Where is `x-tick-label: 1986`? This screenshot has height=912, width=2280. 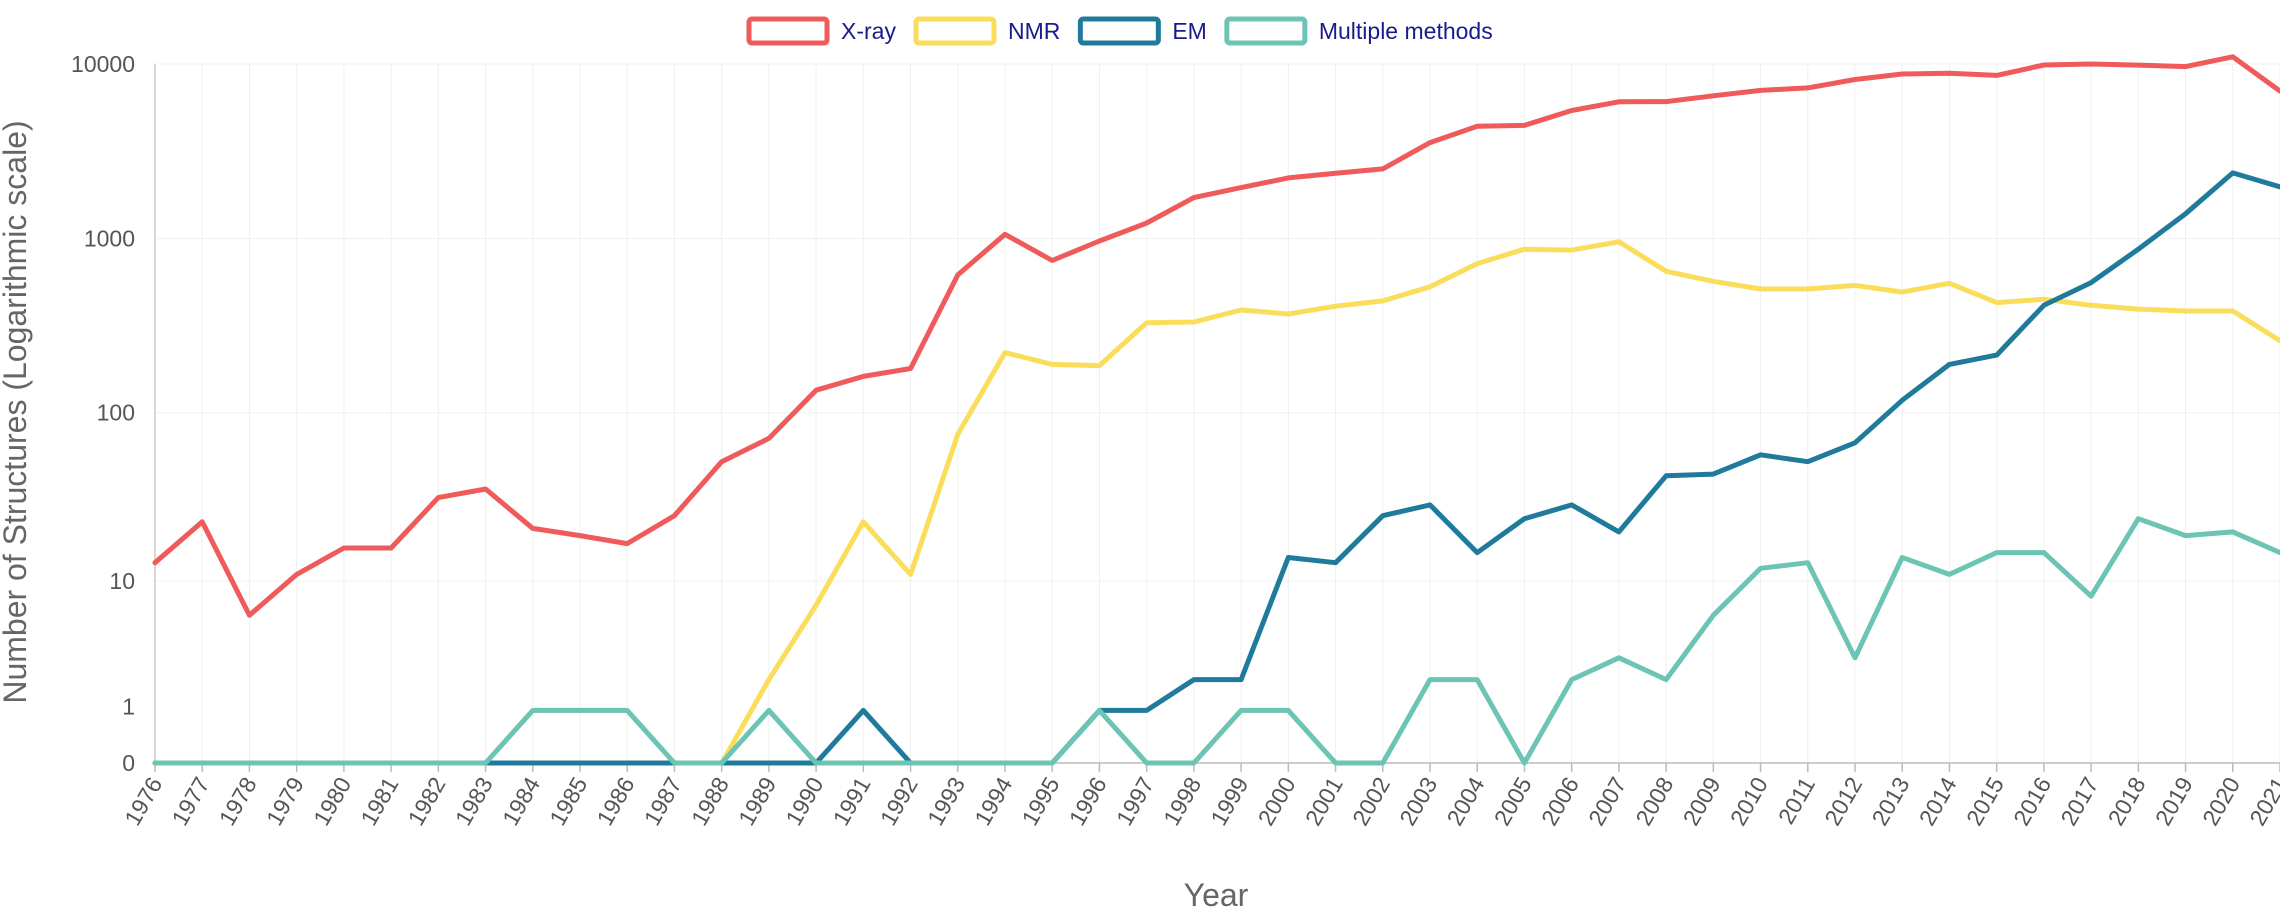
x-tick-label: 1986 is located at coordinates (615, 801).